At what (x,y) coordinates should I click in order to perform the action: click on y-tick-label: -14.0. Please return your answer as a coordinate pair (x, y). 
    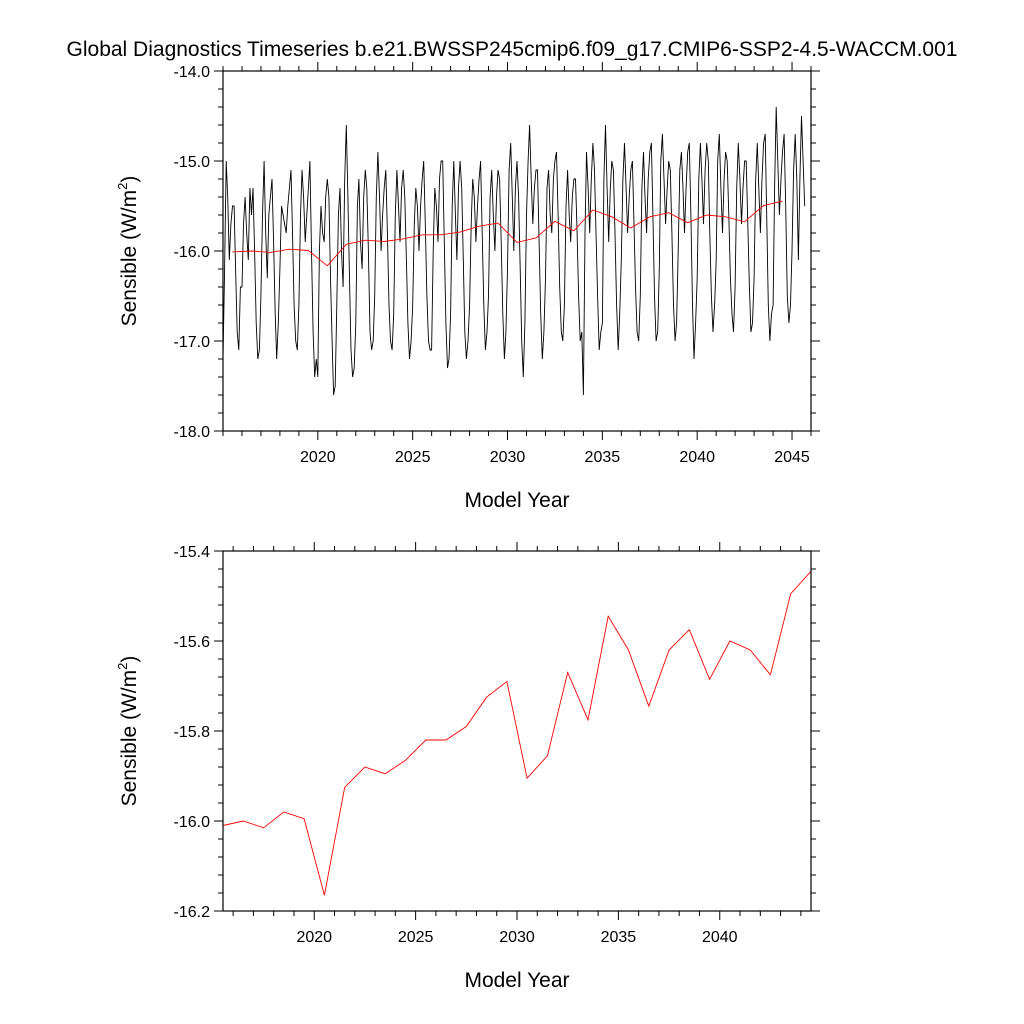
    Looking at the image, I should click on (192, 72).